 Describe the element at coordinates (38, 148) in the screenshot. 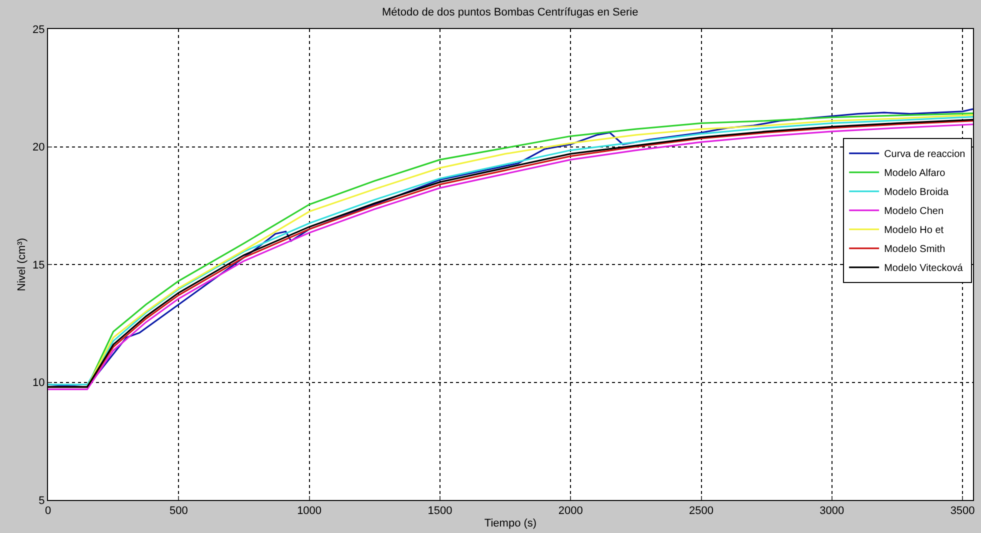

I see `y-tick-label: 20` at that location.